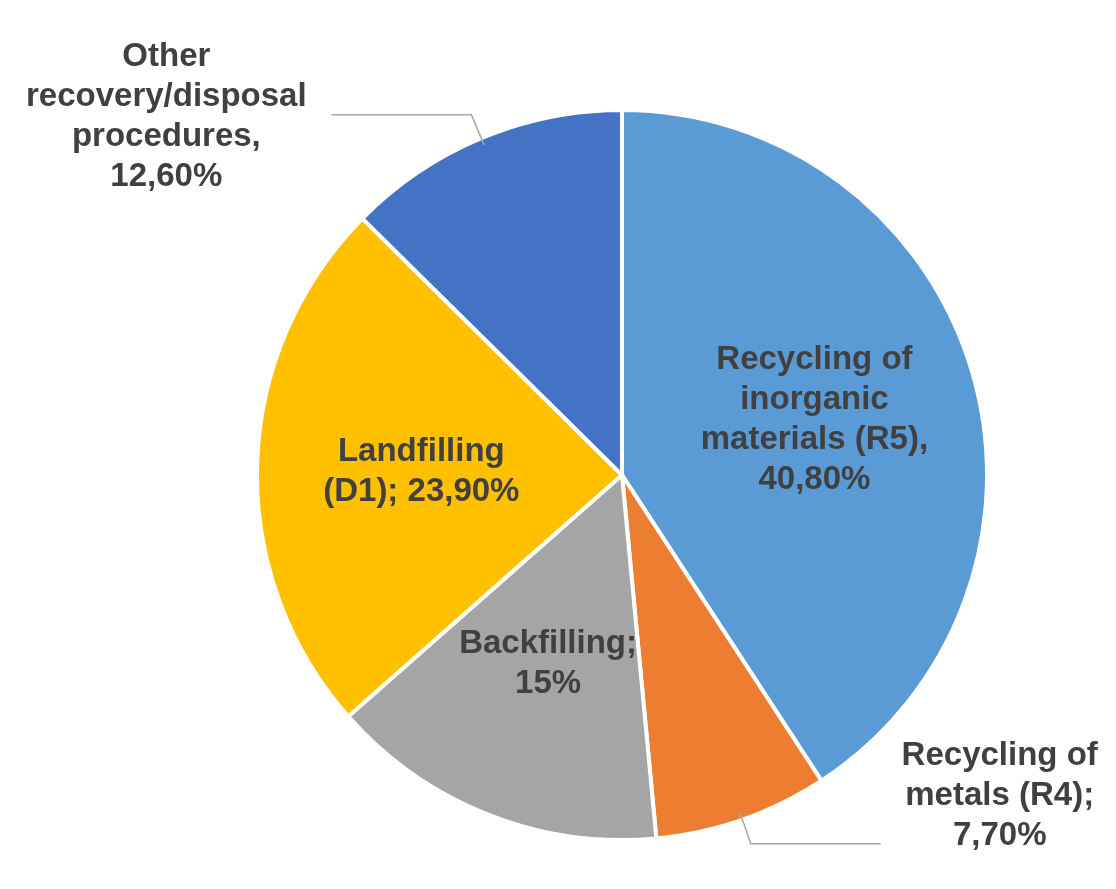  Describe the element at coordinates (814, 418) in the screenshot. I see `slice-label: Recycling of inorganic materials (R5), 40,80%` at that location.